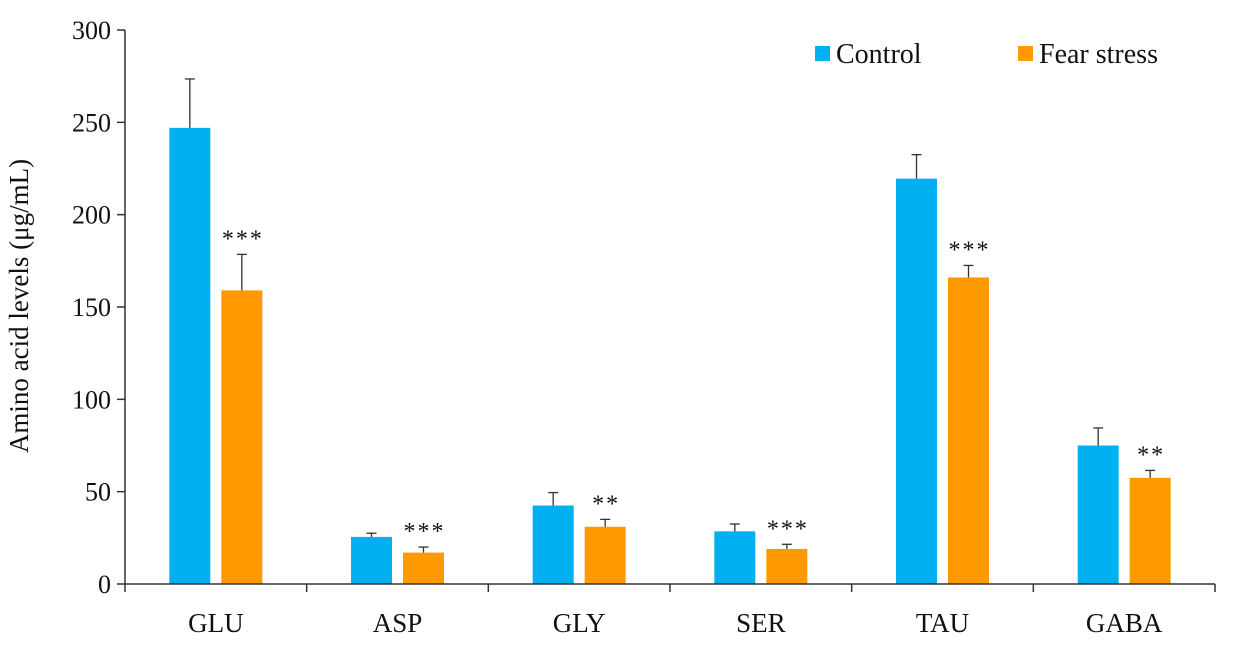  Describe the element at coordinates (91, 30) in the screenshot. I see `y-tick-label: 300` at that location.